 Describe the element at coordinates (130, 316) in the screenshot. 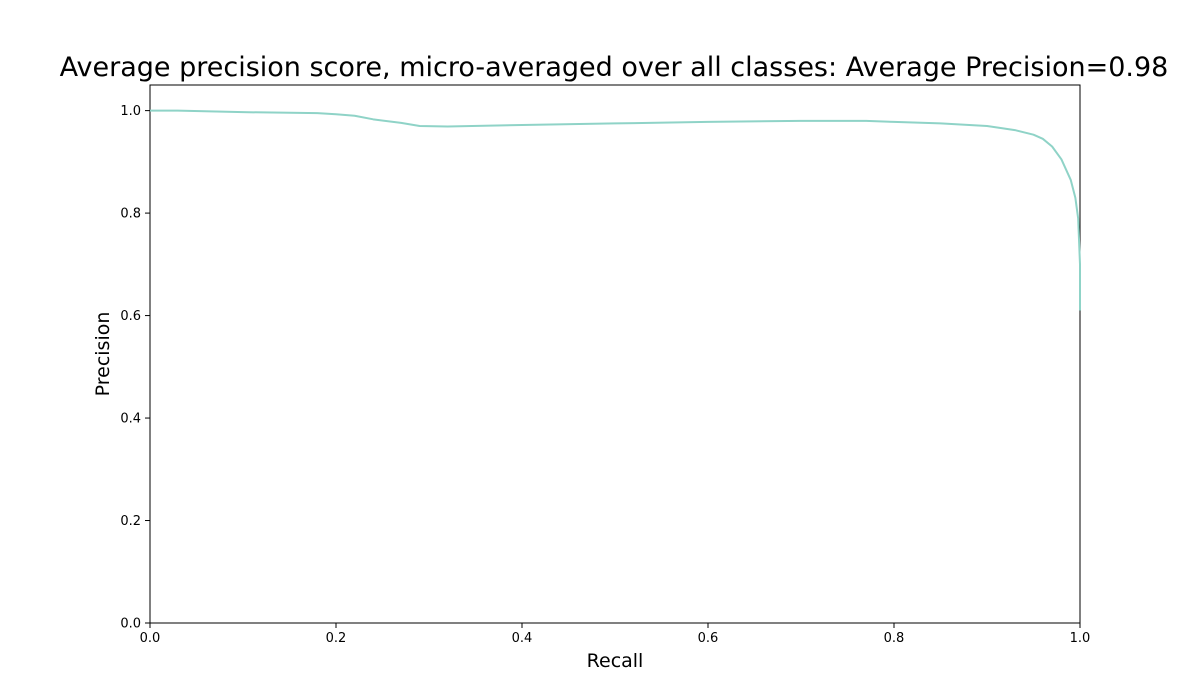

I see `y-tick-label: 0.6` at that location.